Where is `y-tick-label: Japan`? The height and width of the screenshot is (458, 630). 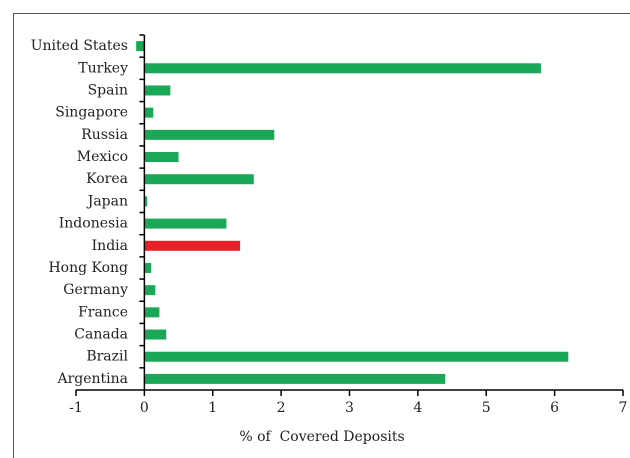
y-tick-label: Japan is located at coordinates (107, 201).